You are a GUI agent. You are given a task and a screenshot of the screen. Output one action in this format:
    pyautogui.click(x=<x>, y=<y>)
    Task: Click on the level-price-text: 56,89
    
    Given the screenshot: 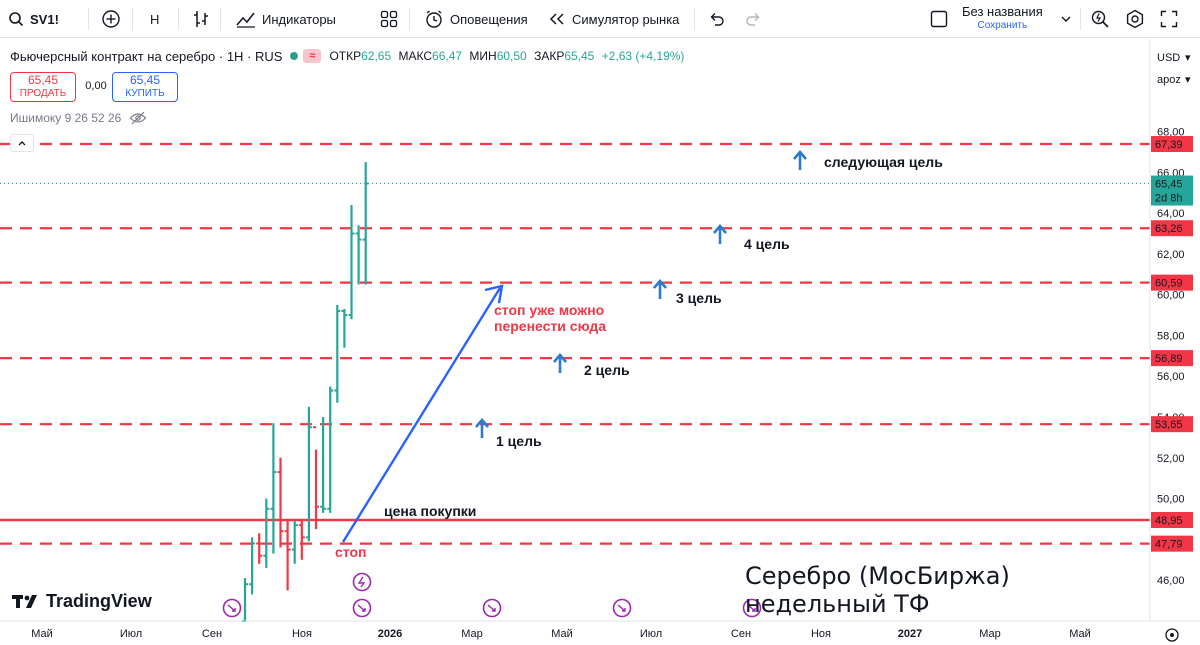 What is the action you would take?
    pyautogui.click(x=1169, y=359)
    